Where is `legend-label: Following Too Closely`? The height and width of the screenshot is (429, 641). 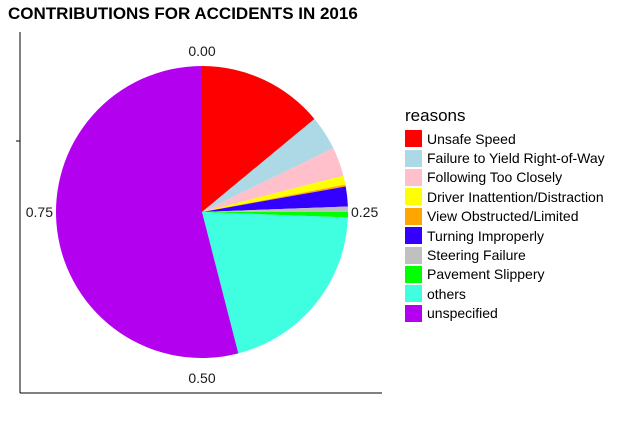 legend-label: Following Too Closely is located at coordinates (495, 177).